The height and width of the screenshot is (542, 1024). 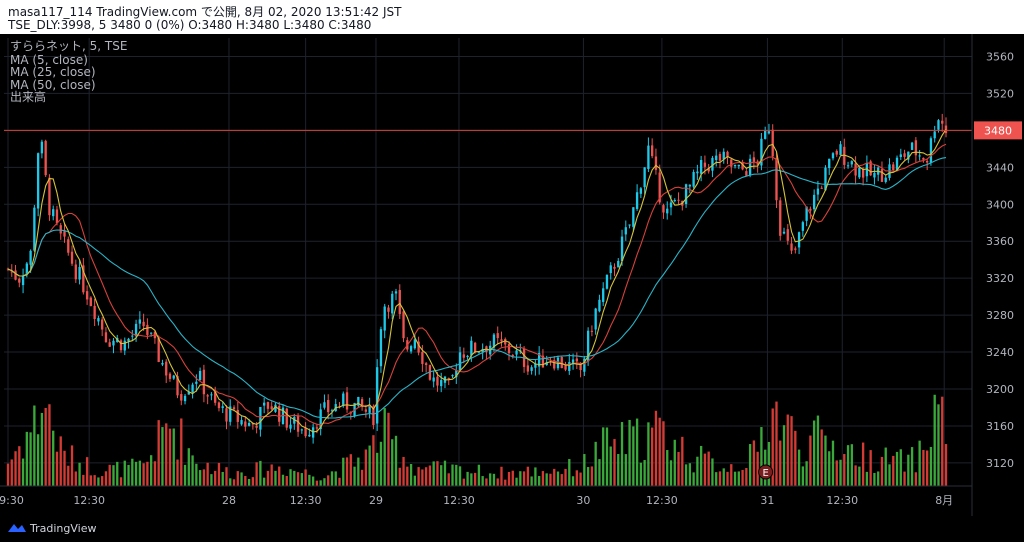 What do you see at coordinates (1000, 463) in the screenshot?
I see `y-tick-label: 3120` at bounding box center [1000, 463].